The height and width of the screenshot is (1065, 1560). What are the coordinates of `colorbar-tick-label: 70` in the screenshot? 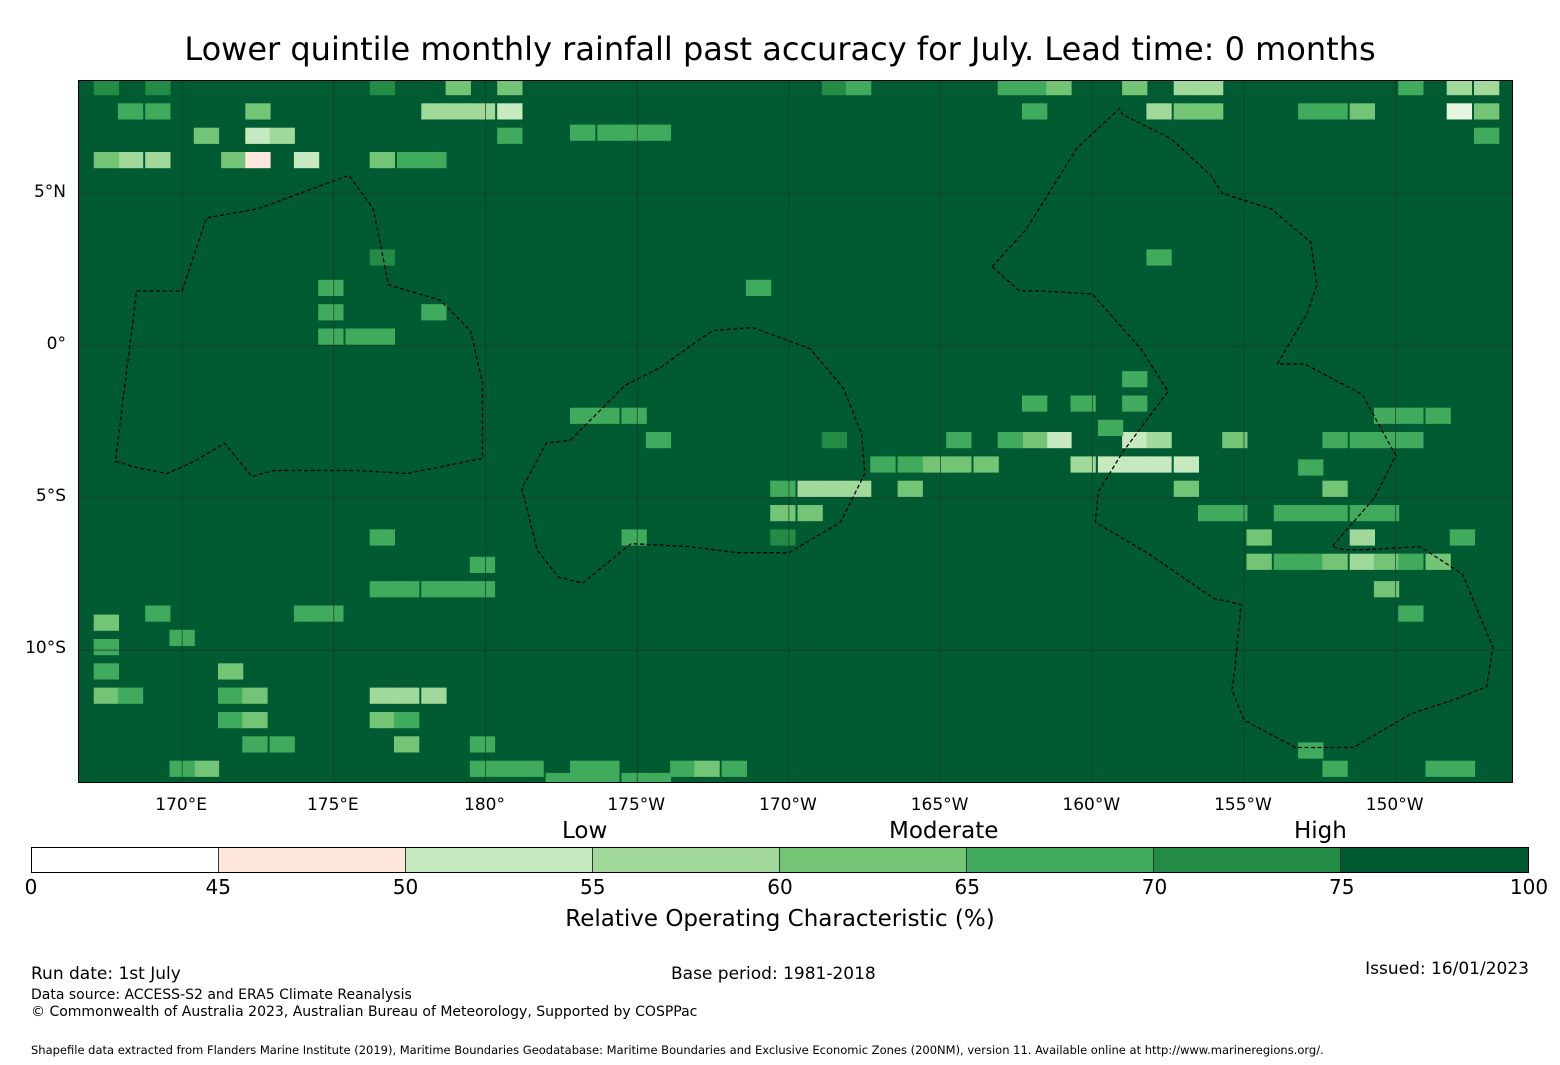 It's located at (1154, 887).